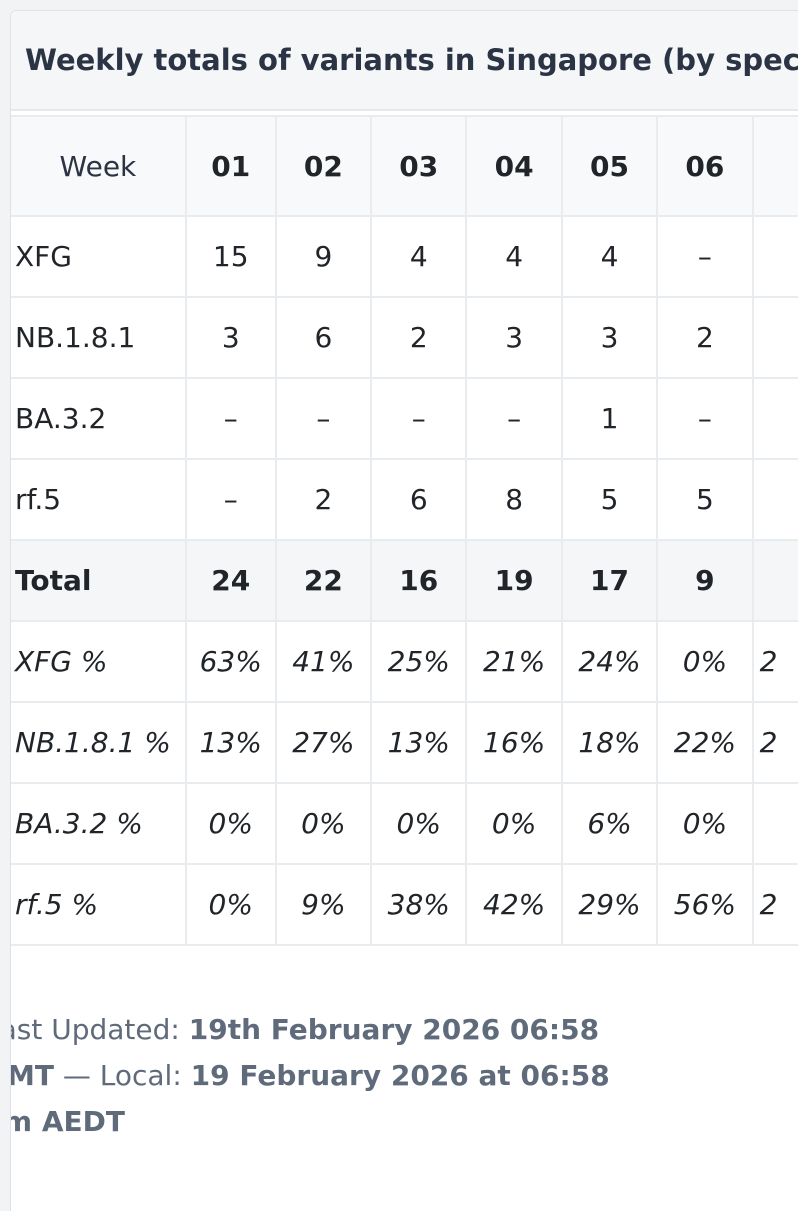  What do you see at coordinates (419, 904) in the screenshot?
I see `table-cell: 38%` at bounding box center [419, 904].